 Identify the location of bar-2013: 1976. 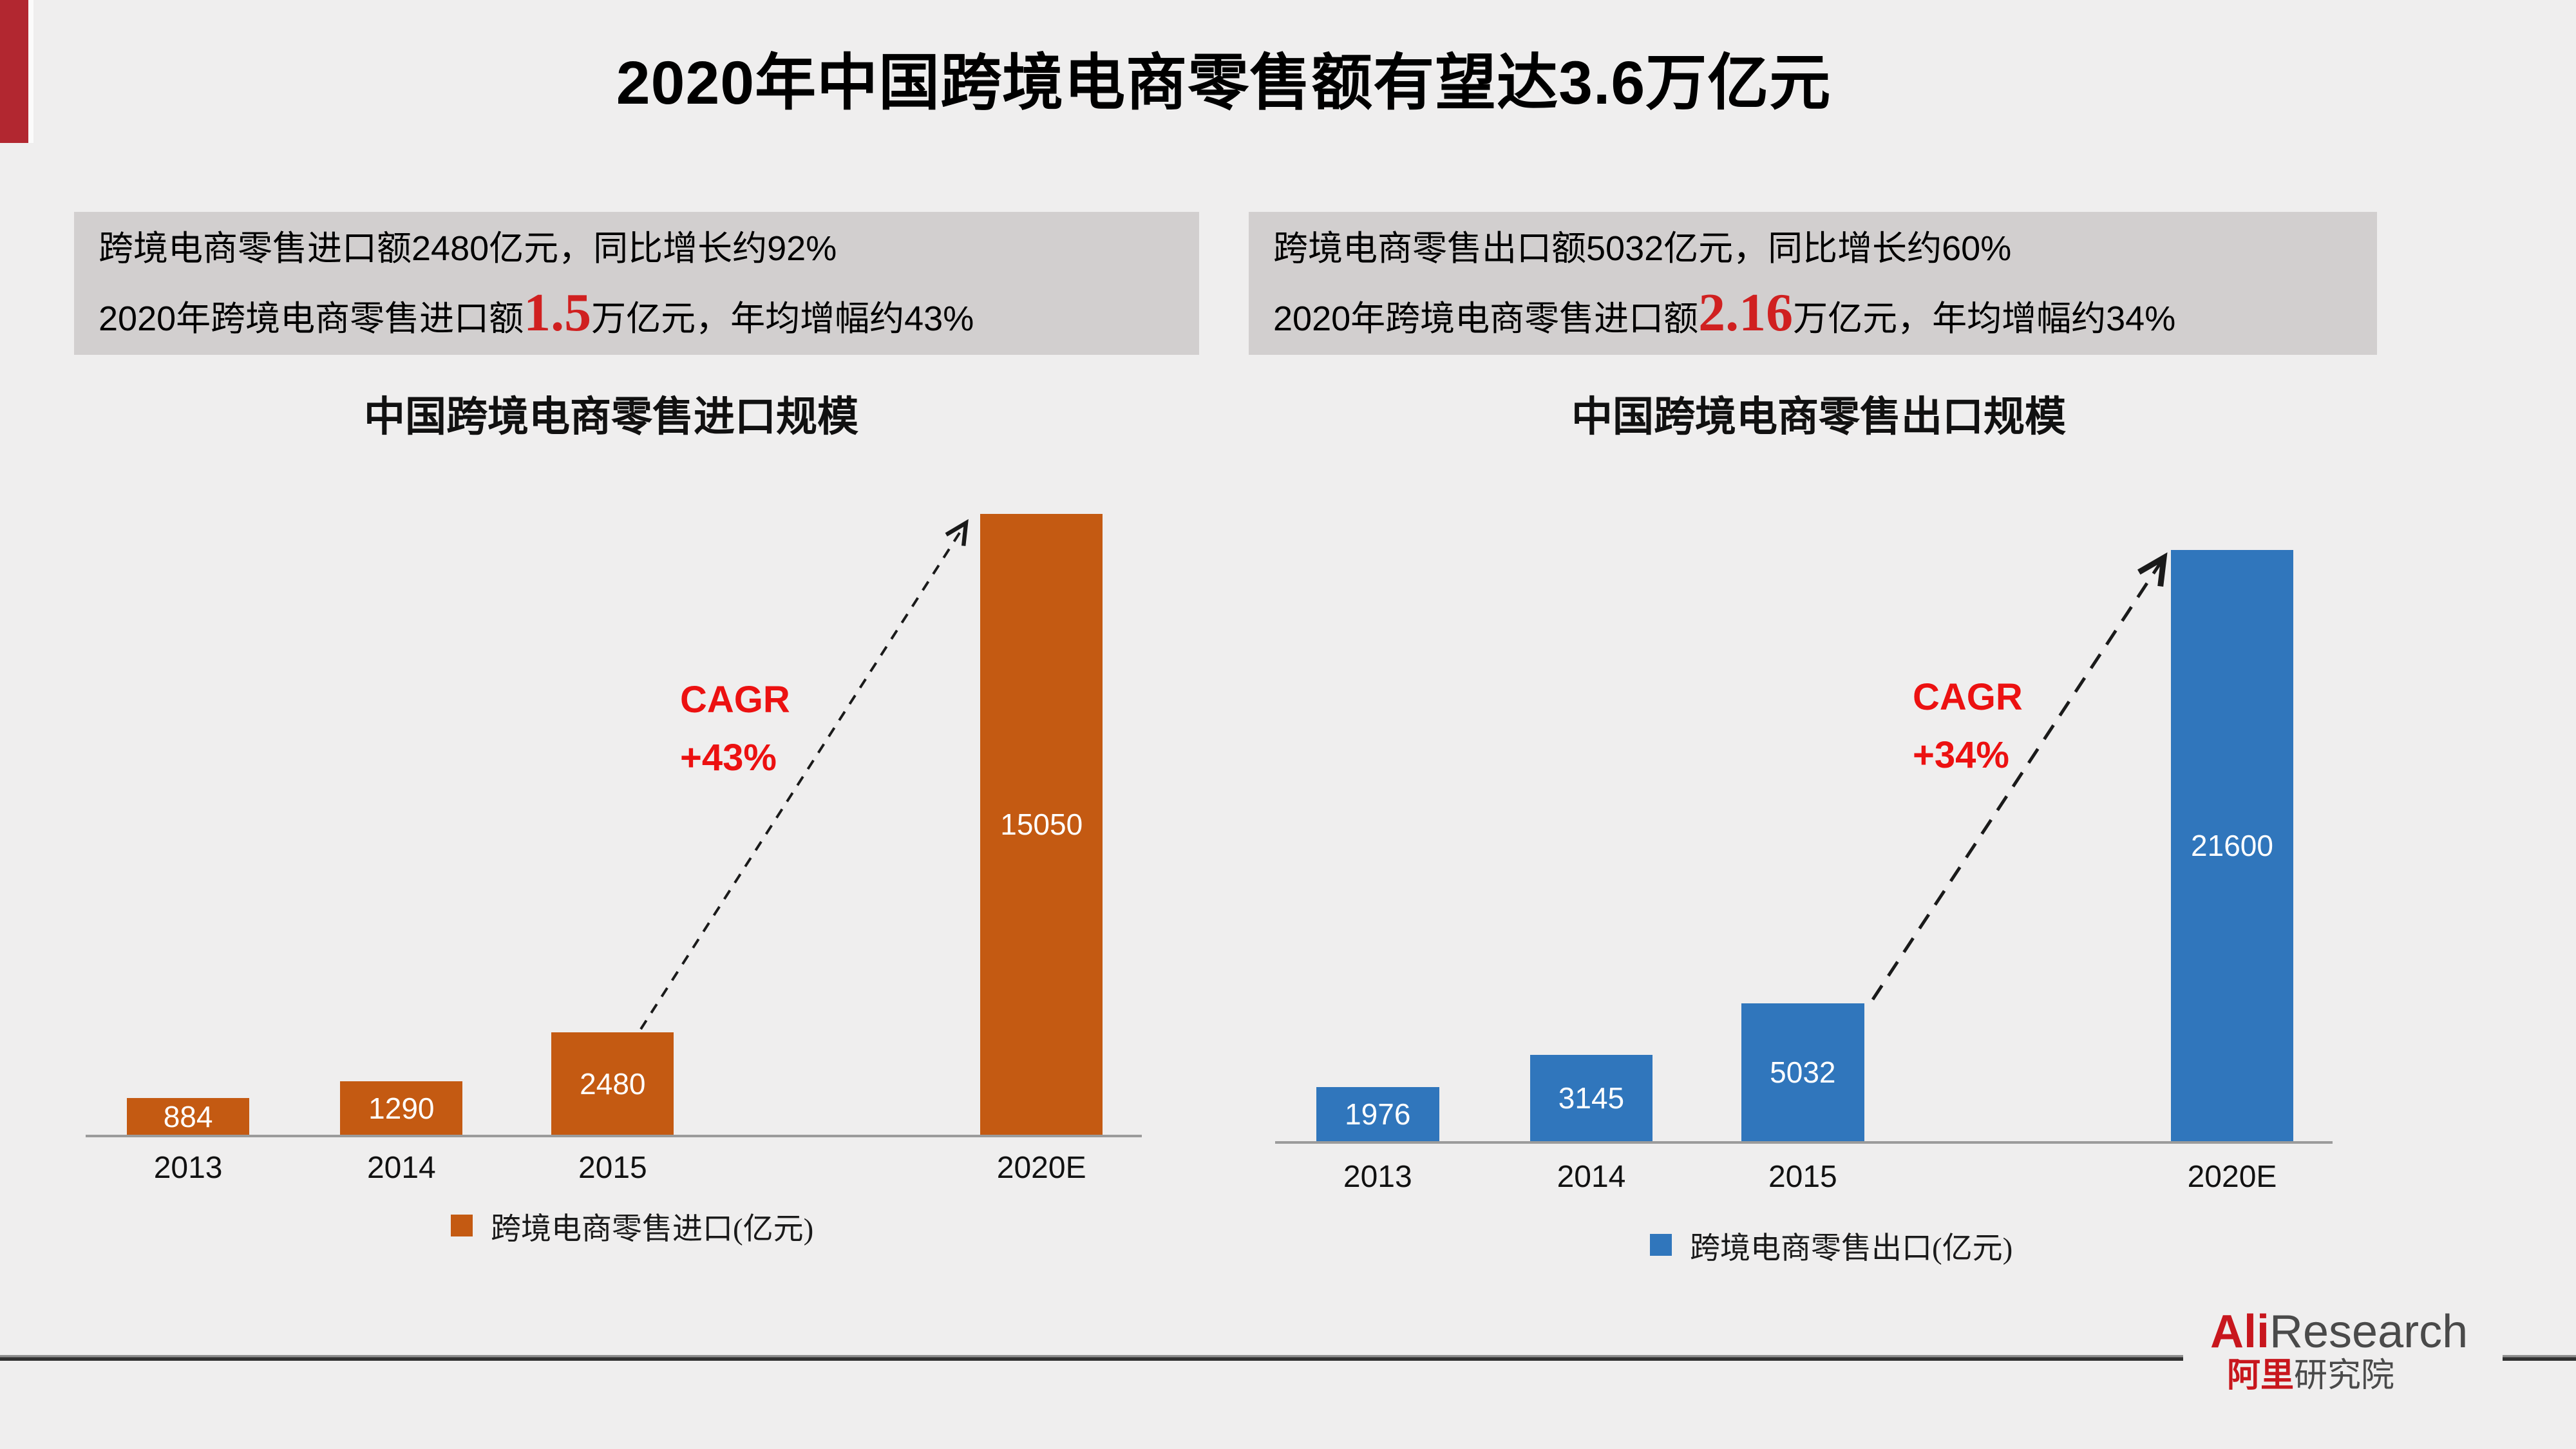
(1378, 1114).